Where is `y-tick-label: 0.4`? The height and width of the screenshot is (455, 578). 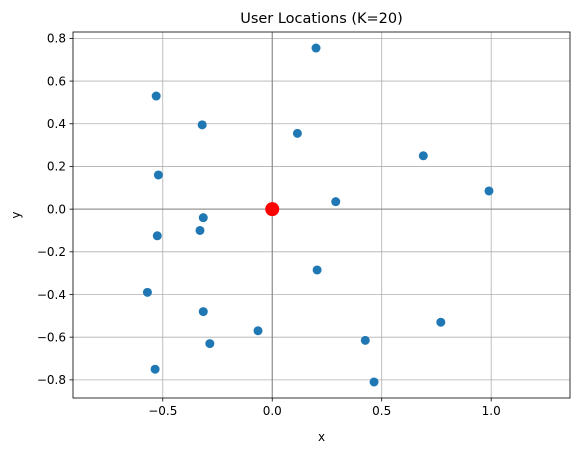 y-tick-label: 0.4 is located at coordinates (56, 124).